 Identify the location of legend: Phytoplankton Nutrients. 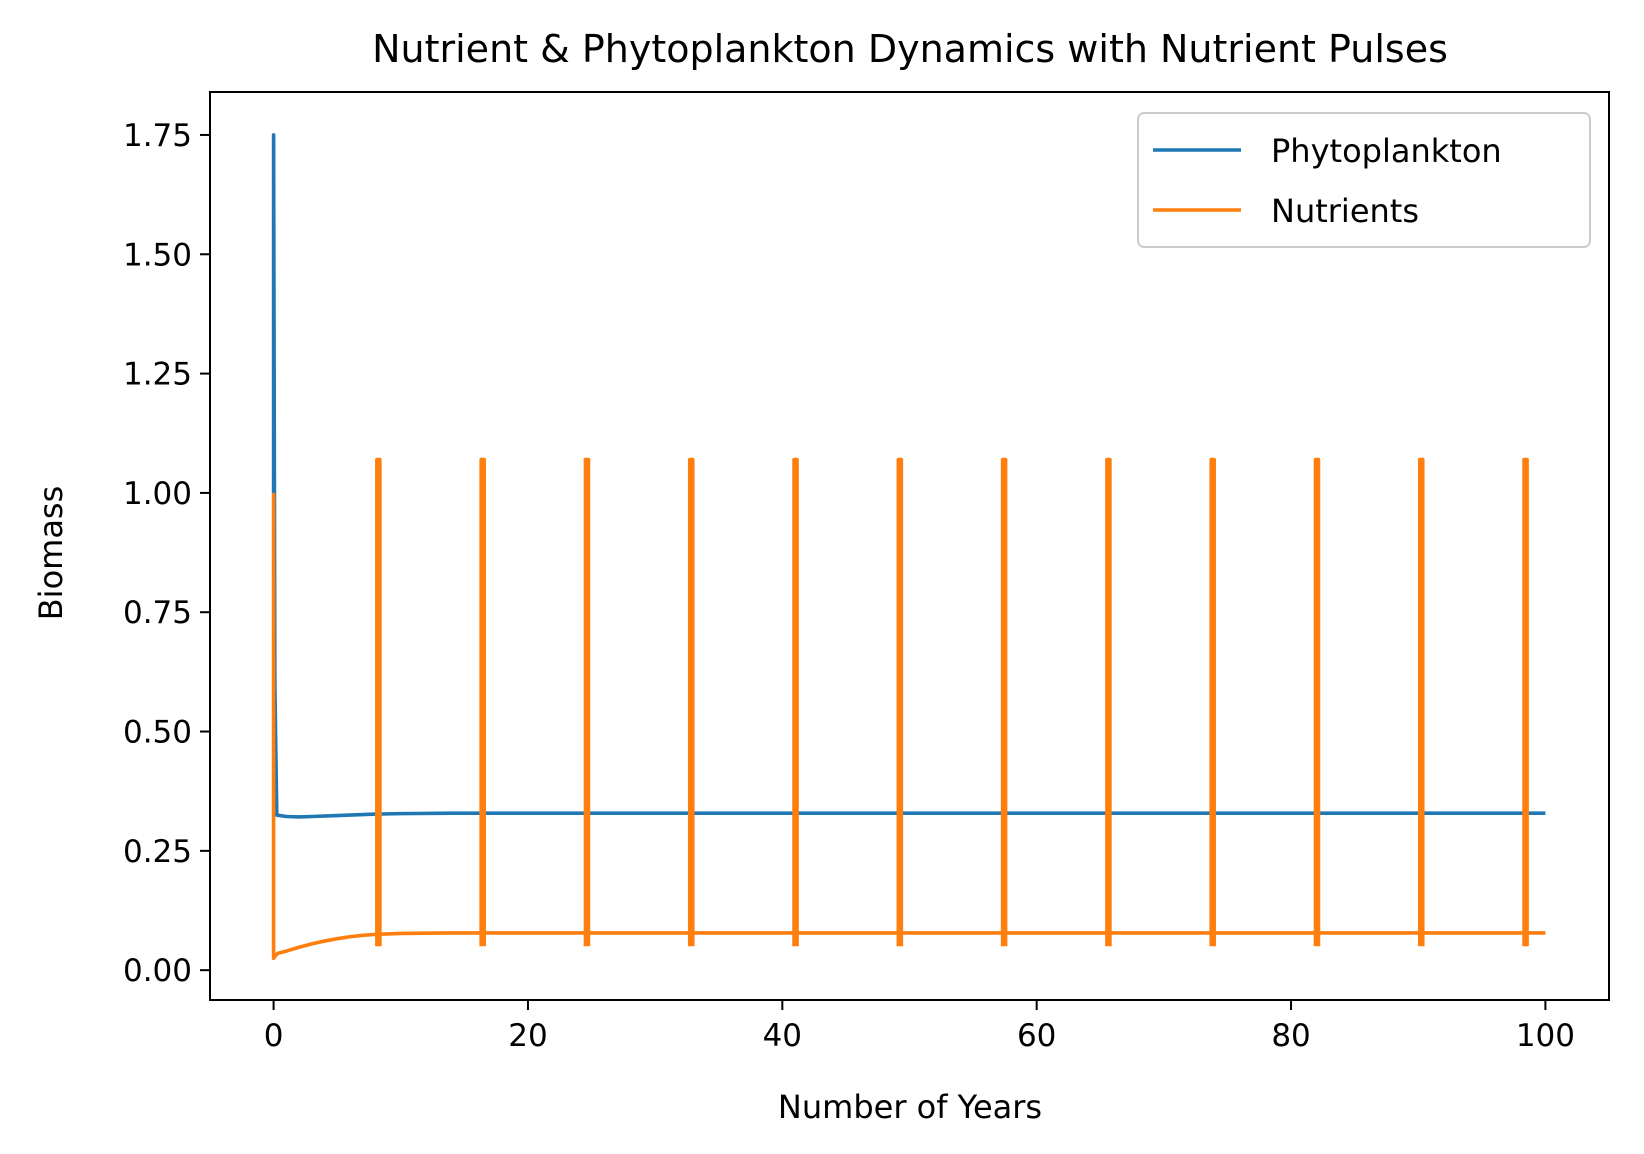
(1364, 180).